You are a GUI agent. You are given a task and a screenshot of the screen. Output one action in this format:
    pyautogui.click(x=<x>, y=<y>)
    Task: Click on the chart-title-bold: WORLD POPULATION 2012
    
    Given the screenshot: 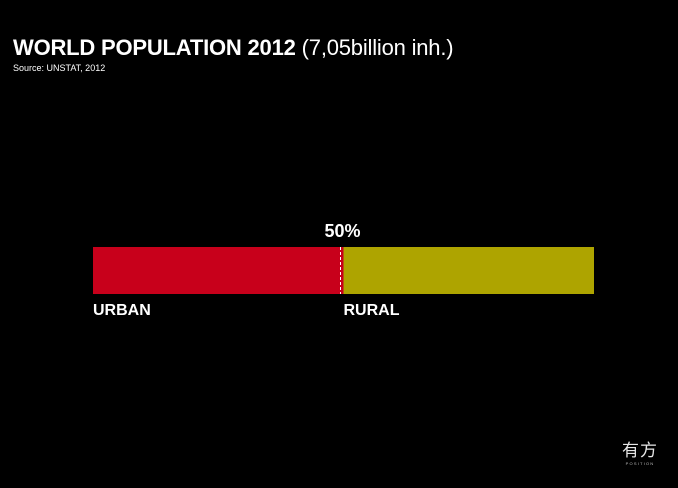 What is the action you would take?
    pyautogui.click(x=154, y=47)
    